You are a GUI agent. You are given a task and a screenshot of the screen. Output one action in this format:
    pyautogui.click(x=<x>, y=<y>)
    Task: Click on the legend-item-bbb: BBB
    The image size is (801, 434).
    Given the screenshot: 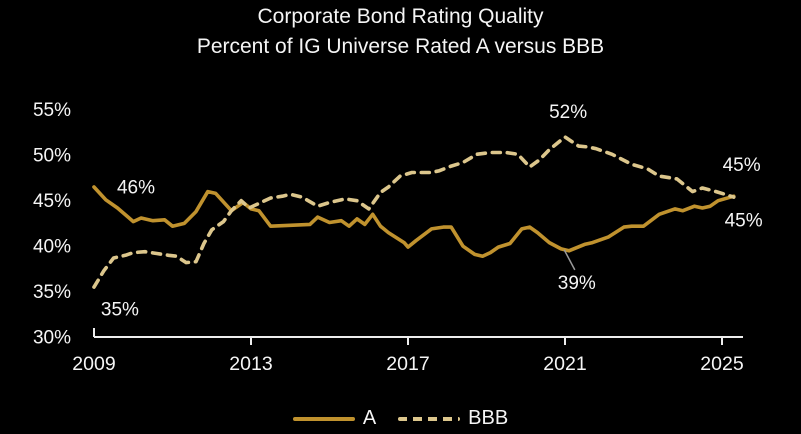 What is the action you would take?
    pyautogui.click(x=453, y=418)
    